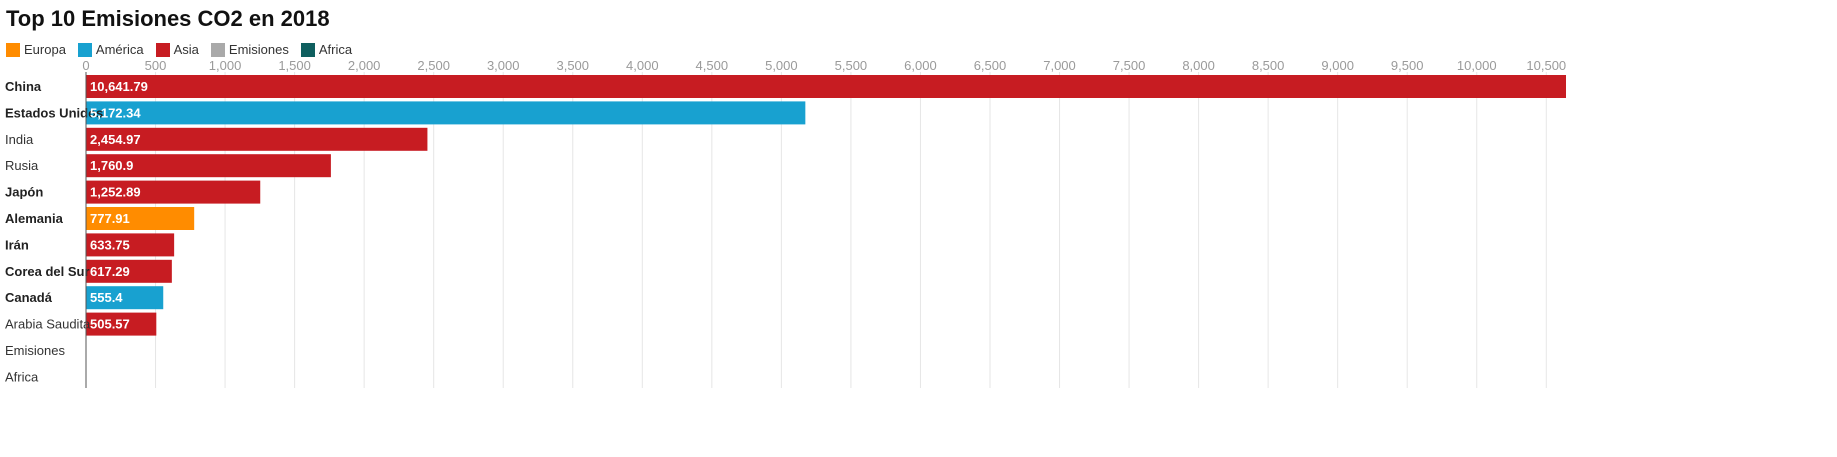 Image resolution: width=1837 pixels, height=457 pixels. I want to click on x-tick-label: 1,500, so click(294, 65).